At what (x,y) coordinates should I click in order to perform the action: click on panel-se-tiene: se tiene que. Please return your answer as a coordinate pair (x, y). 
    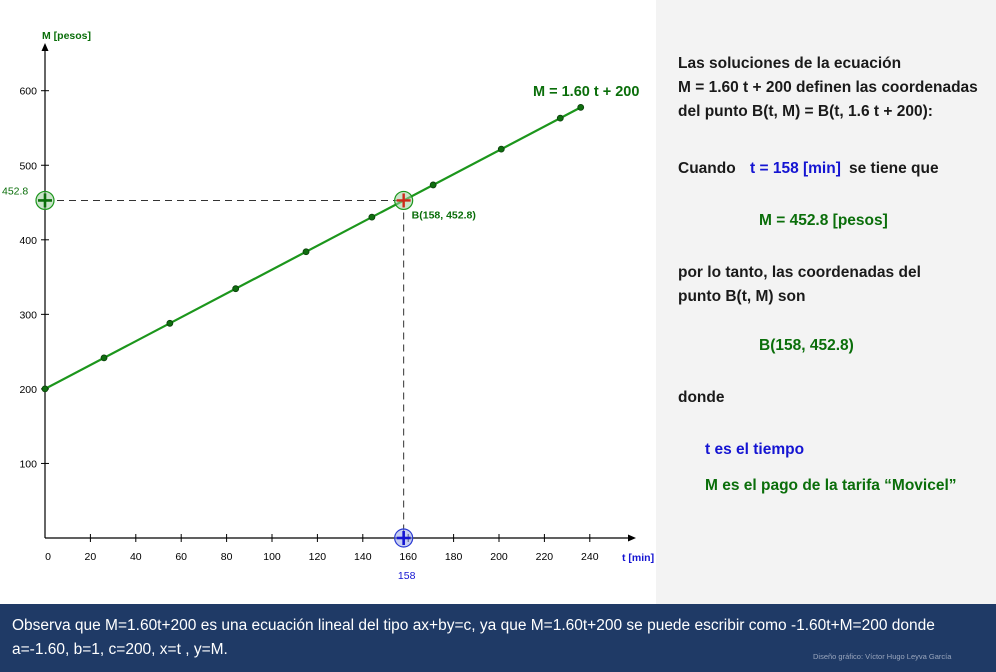
    Looking at the image, I should click on (894, 168).